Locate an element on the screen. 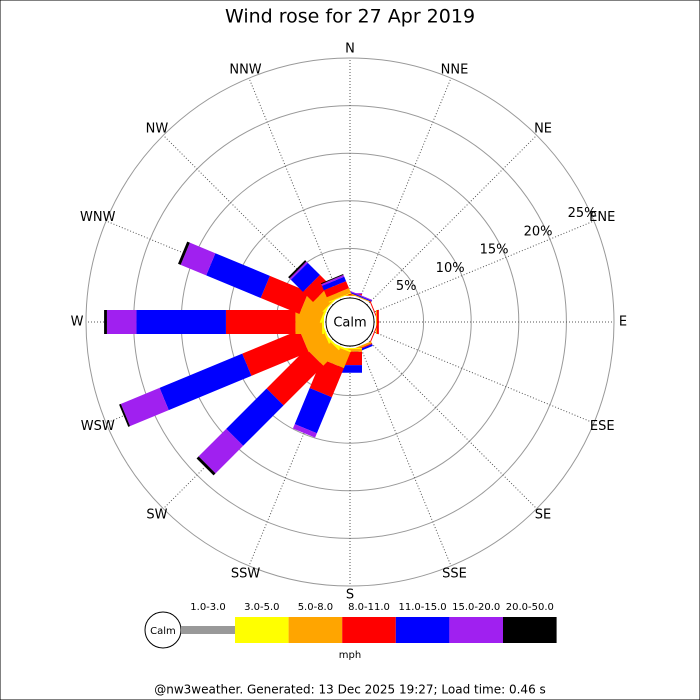 The height and width of the screenshot is (700, 700). legend-label: 11.0-15.0 is located at coordinates (423, 607).